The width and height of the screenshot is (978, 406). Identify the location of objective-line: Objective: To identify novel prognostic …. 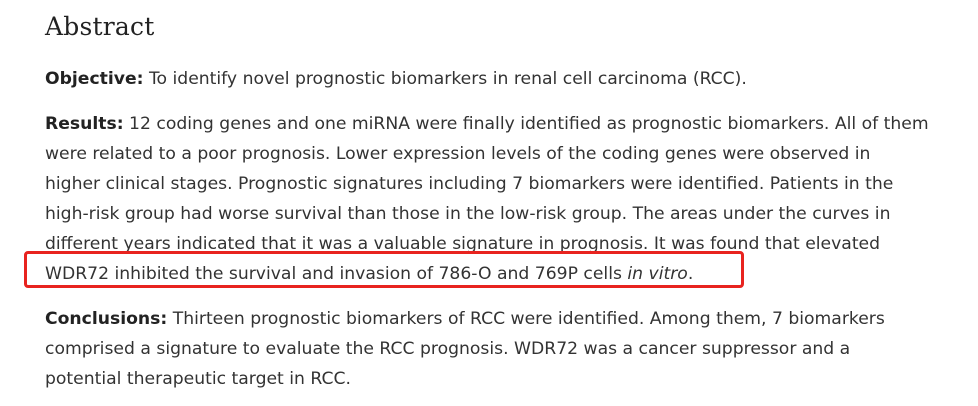
(497, 79).